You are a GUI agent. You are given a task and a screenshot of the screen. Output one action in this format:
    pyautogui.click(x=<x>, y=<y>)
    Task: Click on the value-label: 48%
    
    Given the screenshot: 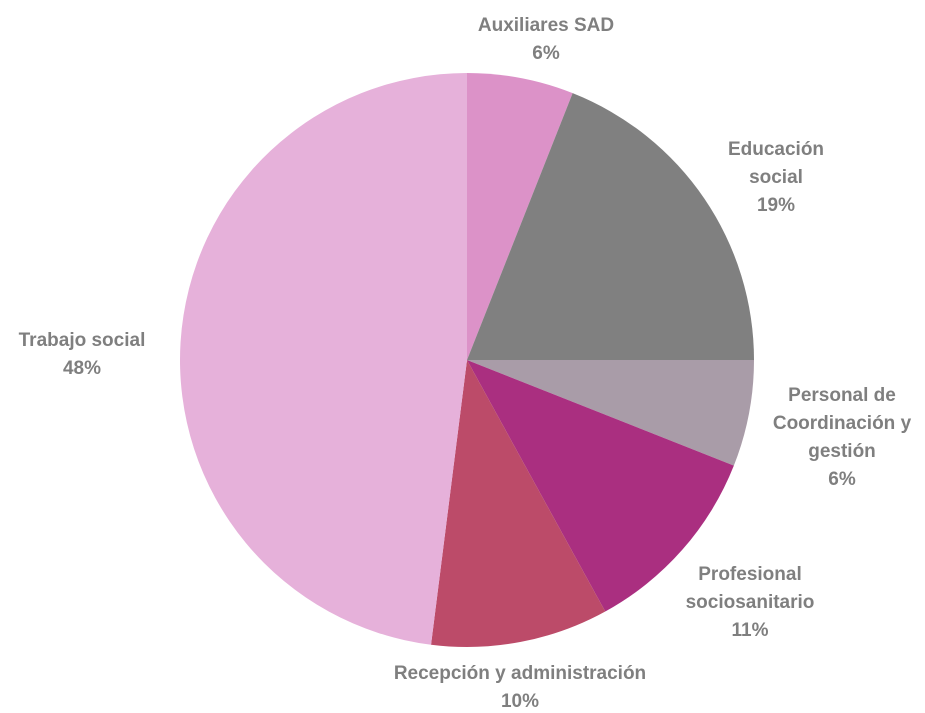 What is the action you would take?
    pyautogui.click(x=82, y=368)
    